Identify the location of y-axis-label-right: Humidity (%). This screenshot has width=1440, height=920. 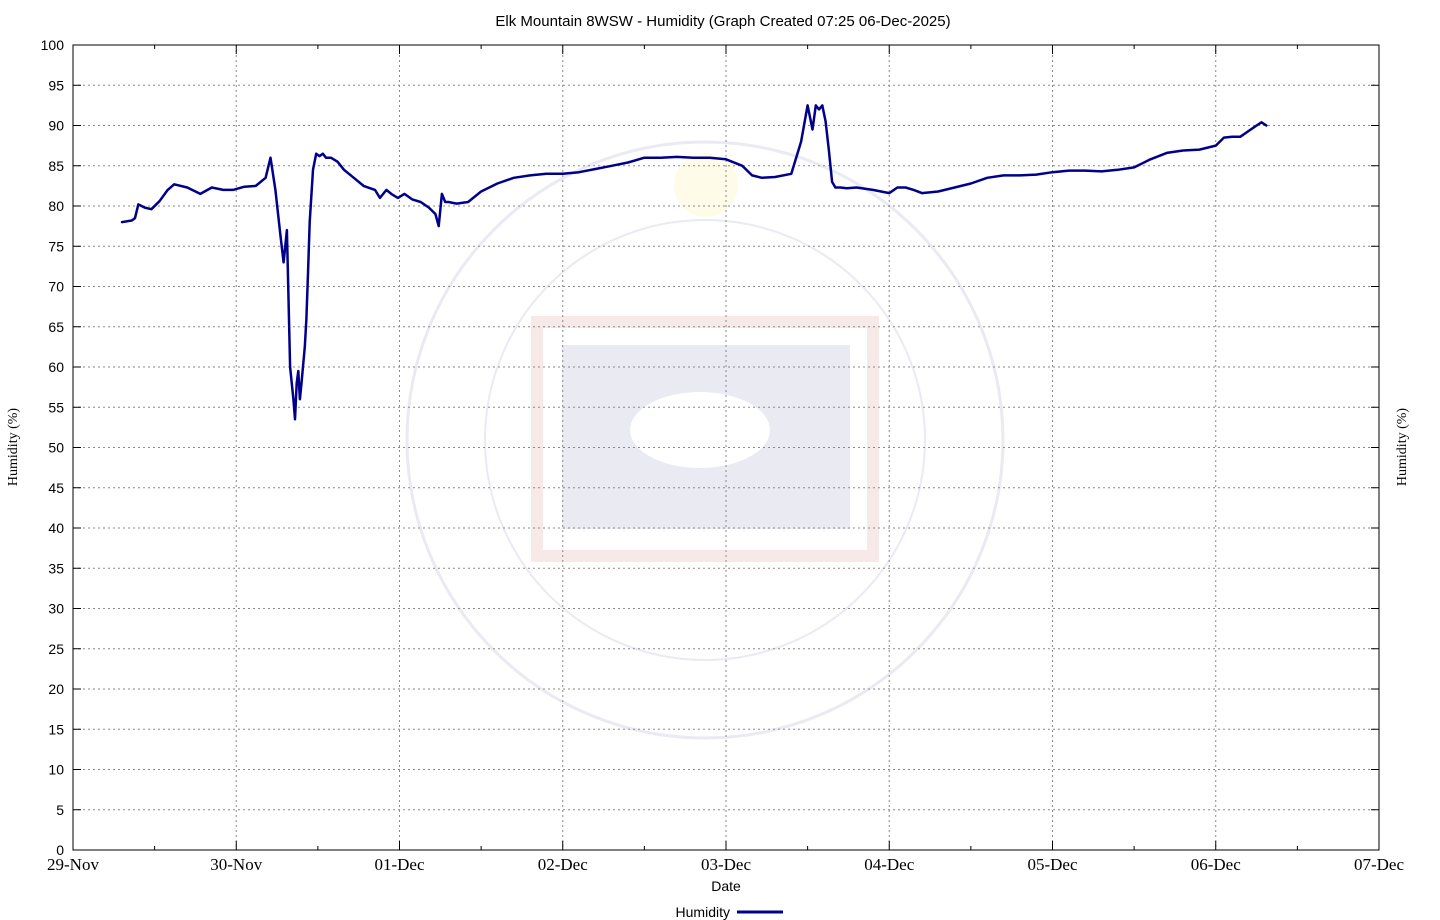
(1402, 447).